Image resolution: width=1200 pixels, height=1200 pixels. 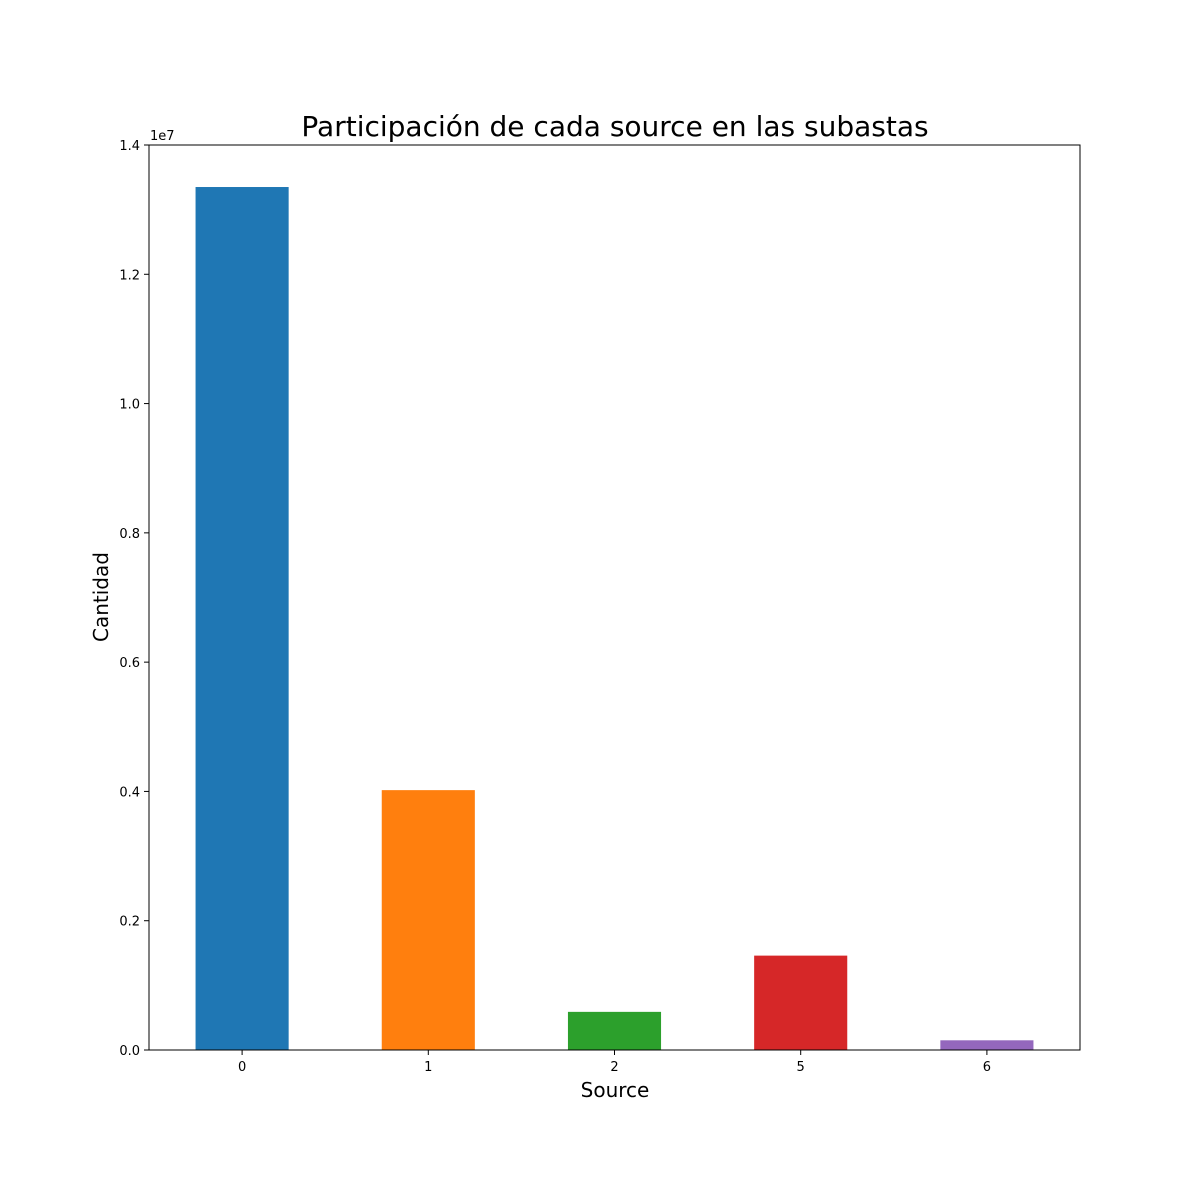 I want to click on y-tick-label: 0.8, so click(x=129, y=534).